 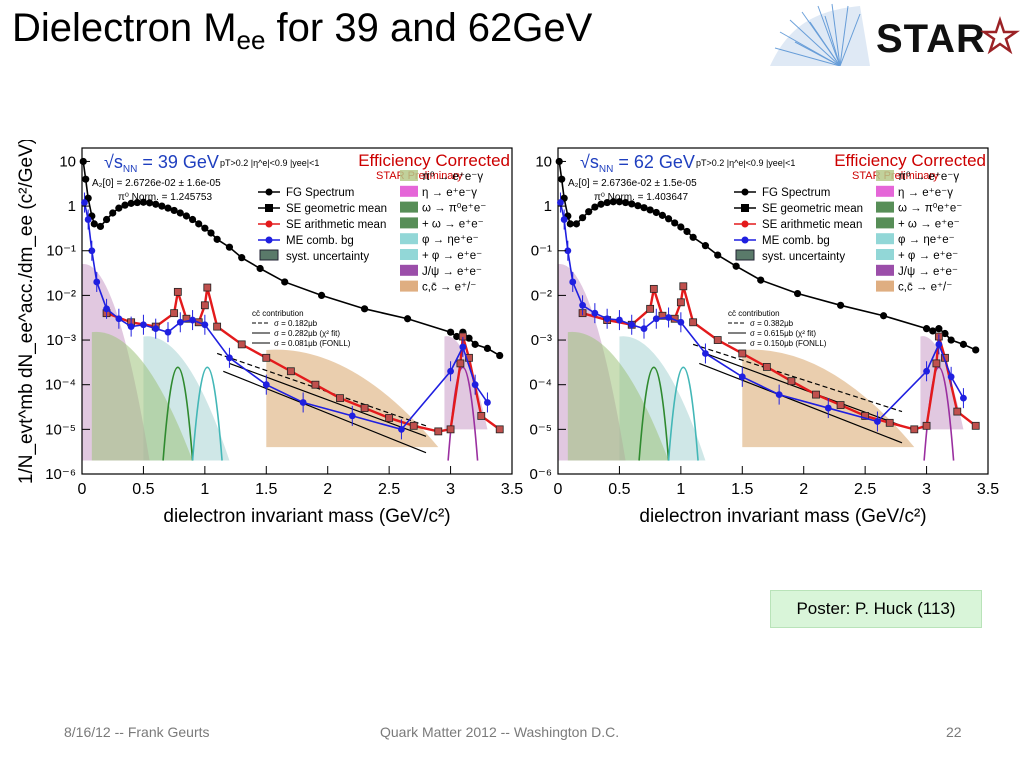 I want to click on legend-left-item: SE arithmetic mean, so click(x=812, y=225).